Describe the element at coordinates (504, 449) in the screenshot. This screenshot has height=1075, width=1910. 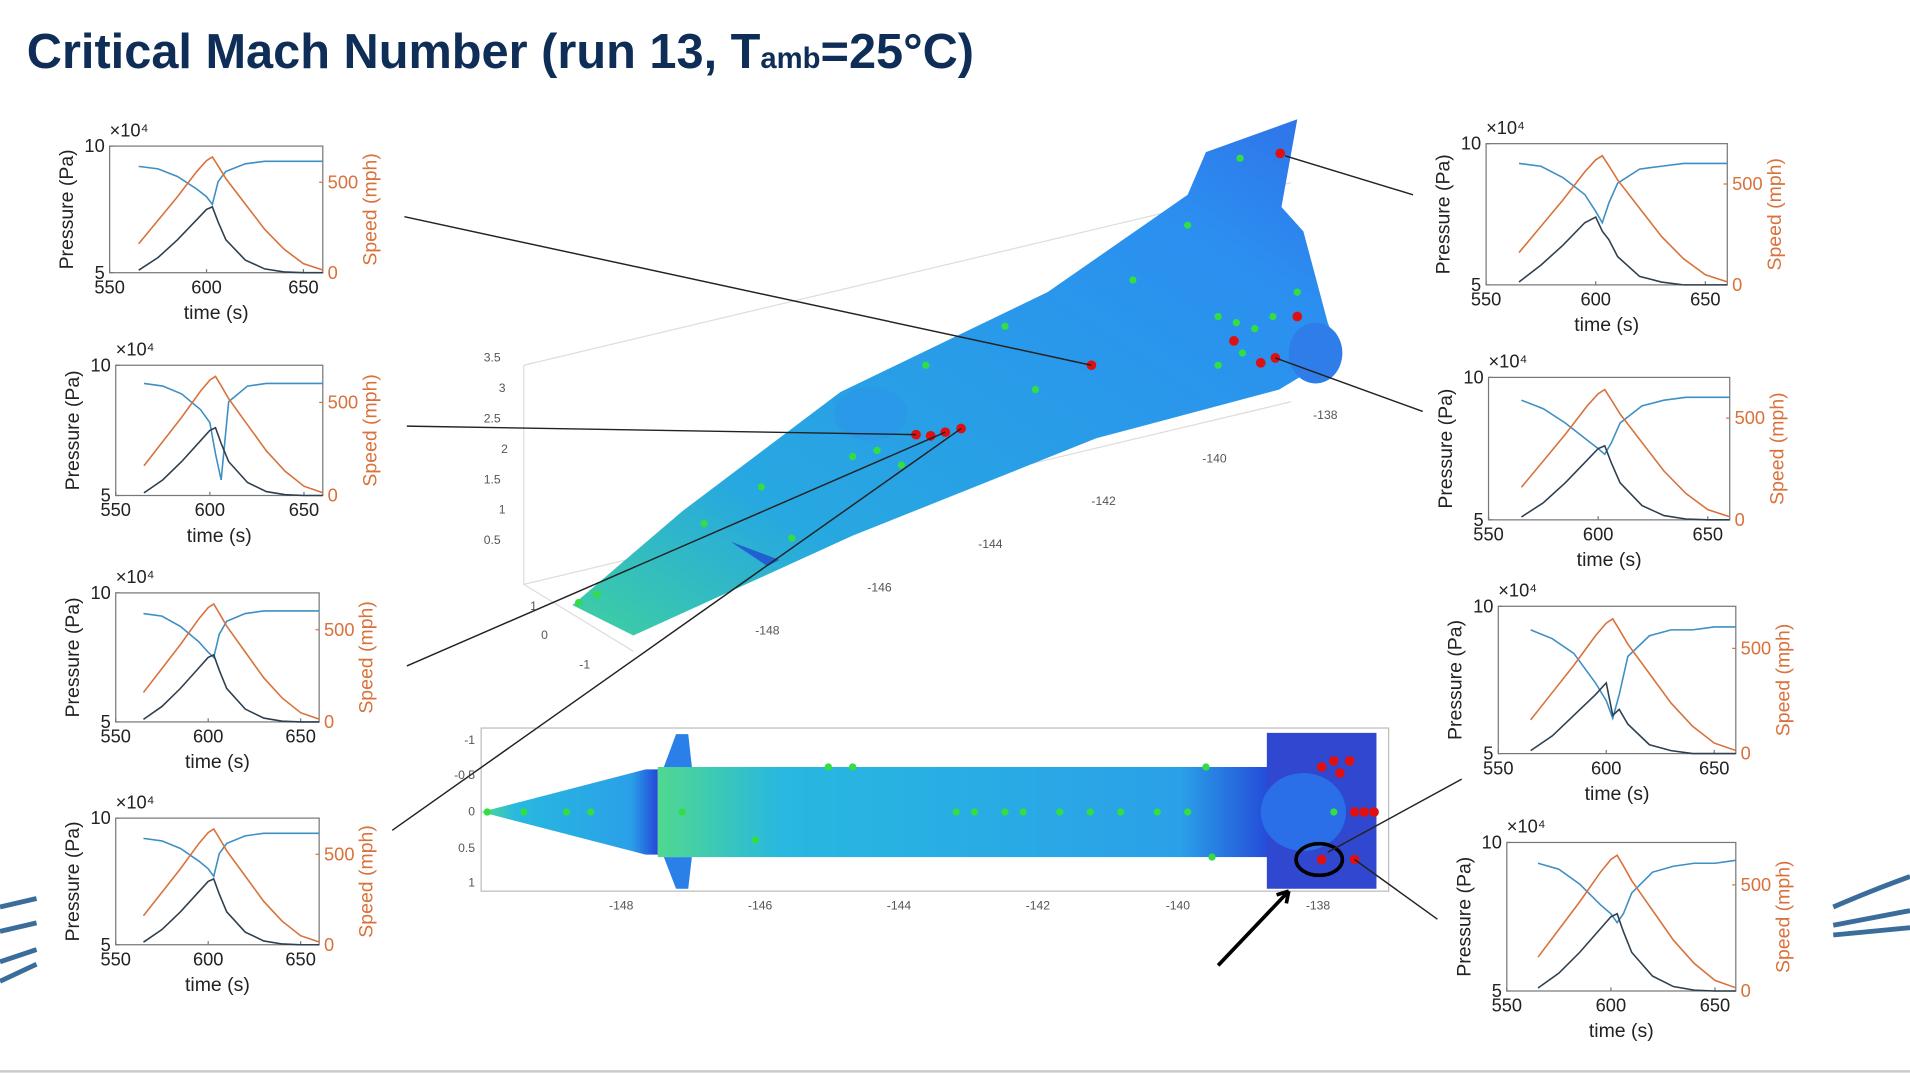
I see `iso-tick-label: 2` at that location.